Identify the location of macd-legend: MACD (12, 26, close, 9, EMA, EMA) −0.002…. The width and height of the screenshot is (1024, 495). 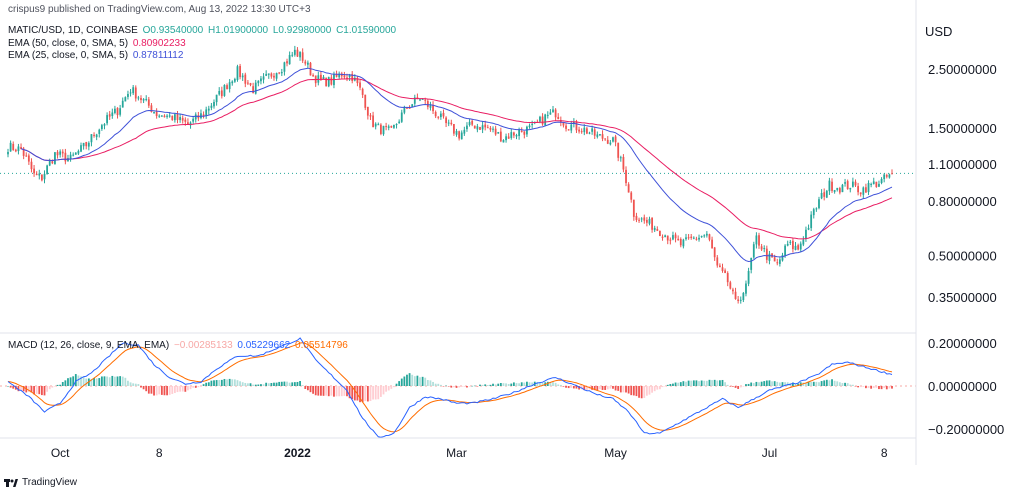
(178, 346).